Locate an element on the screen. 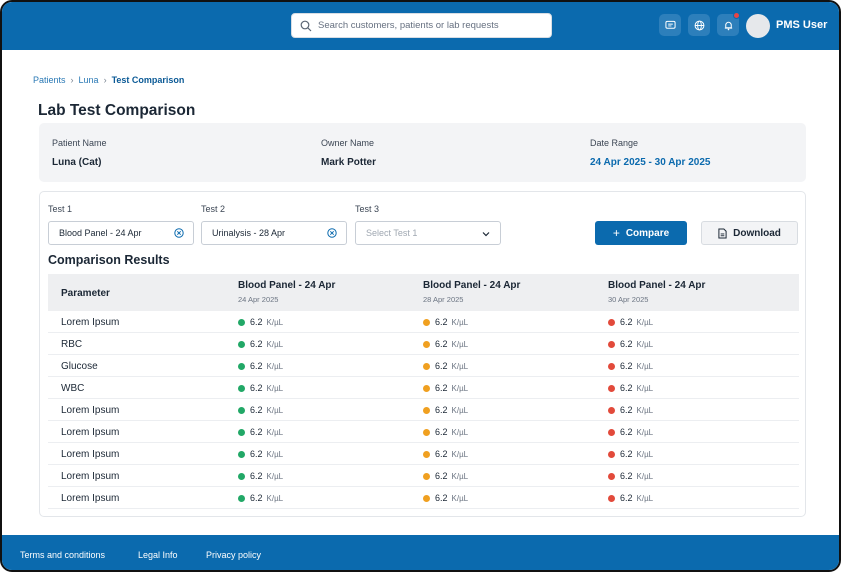 This screenshot has width=841, height=572. parameter-name: Glucose is located at coordinates (79, 366).